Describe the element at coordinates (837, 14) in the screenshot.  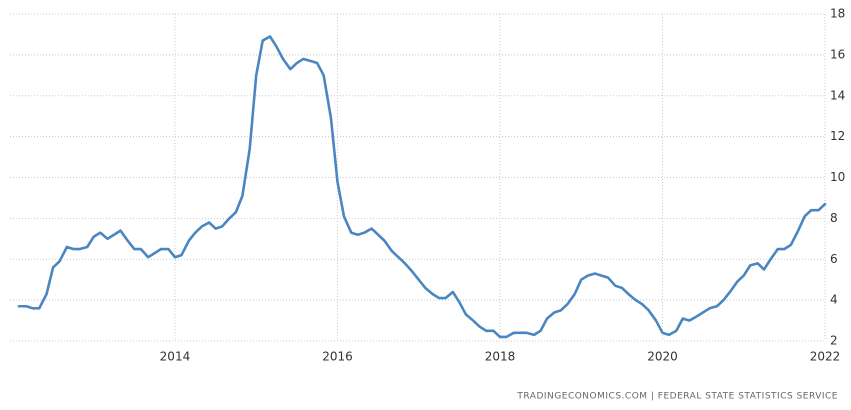
I see `y-tick-label: 18` at that location.